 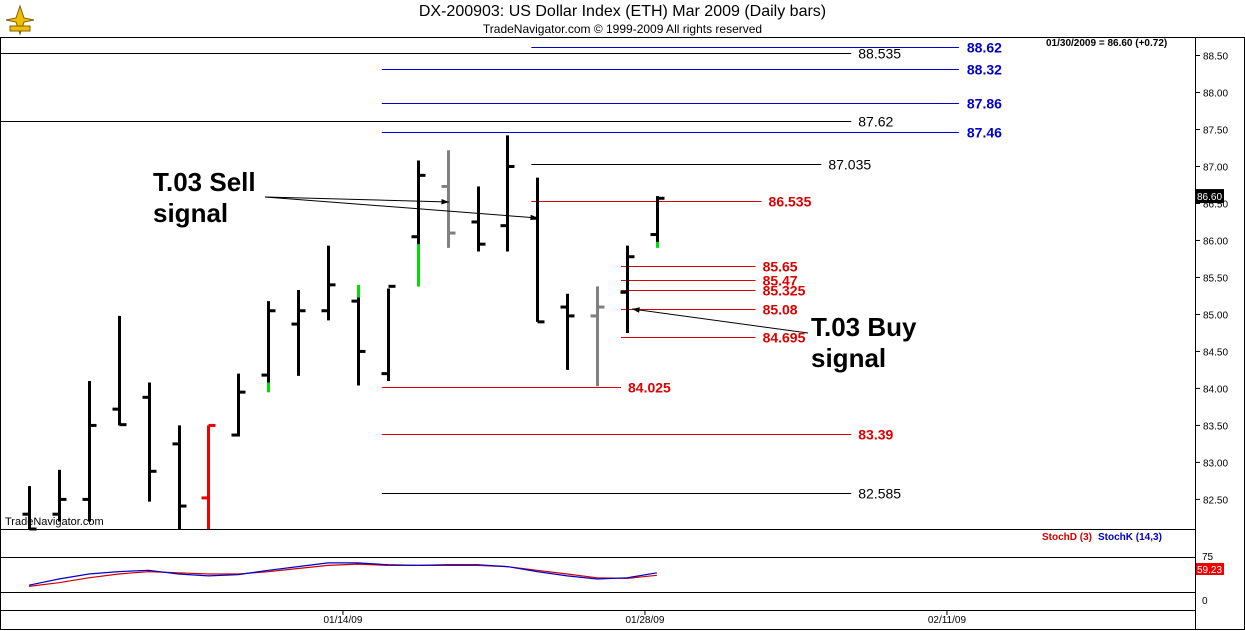 What do you see at coordinates (636, 310) in the screenshot?
I see `buy-arrow-head` at bounding box center [636, 310].